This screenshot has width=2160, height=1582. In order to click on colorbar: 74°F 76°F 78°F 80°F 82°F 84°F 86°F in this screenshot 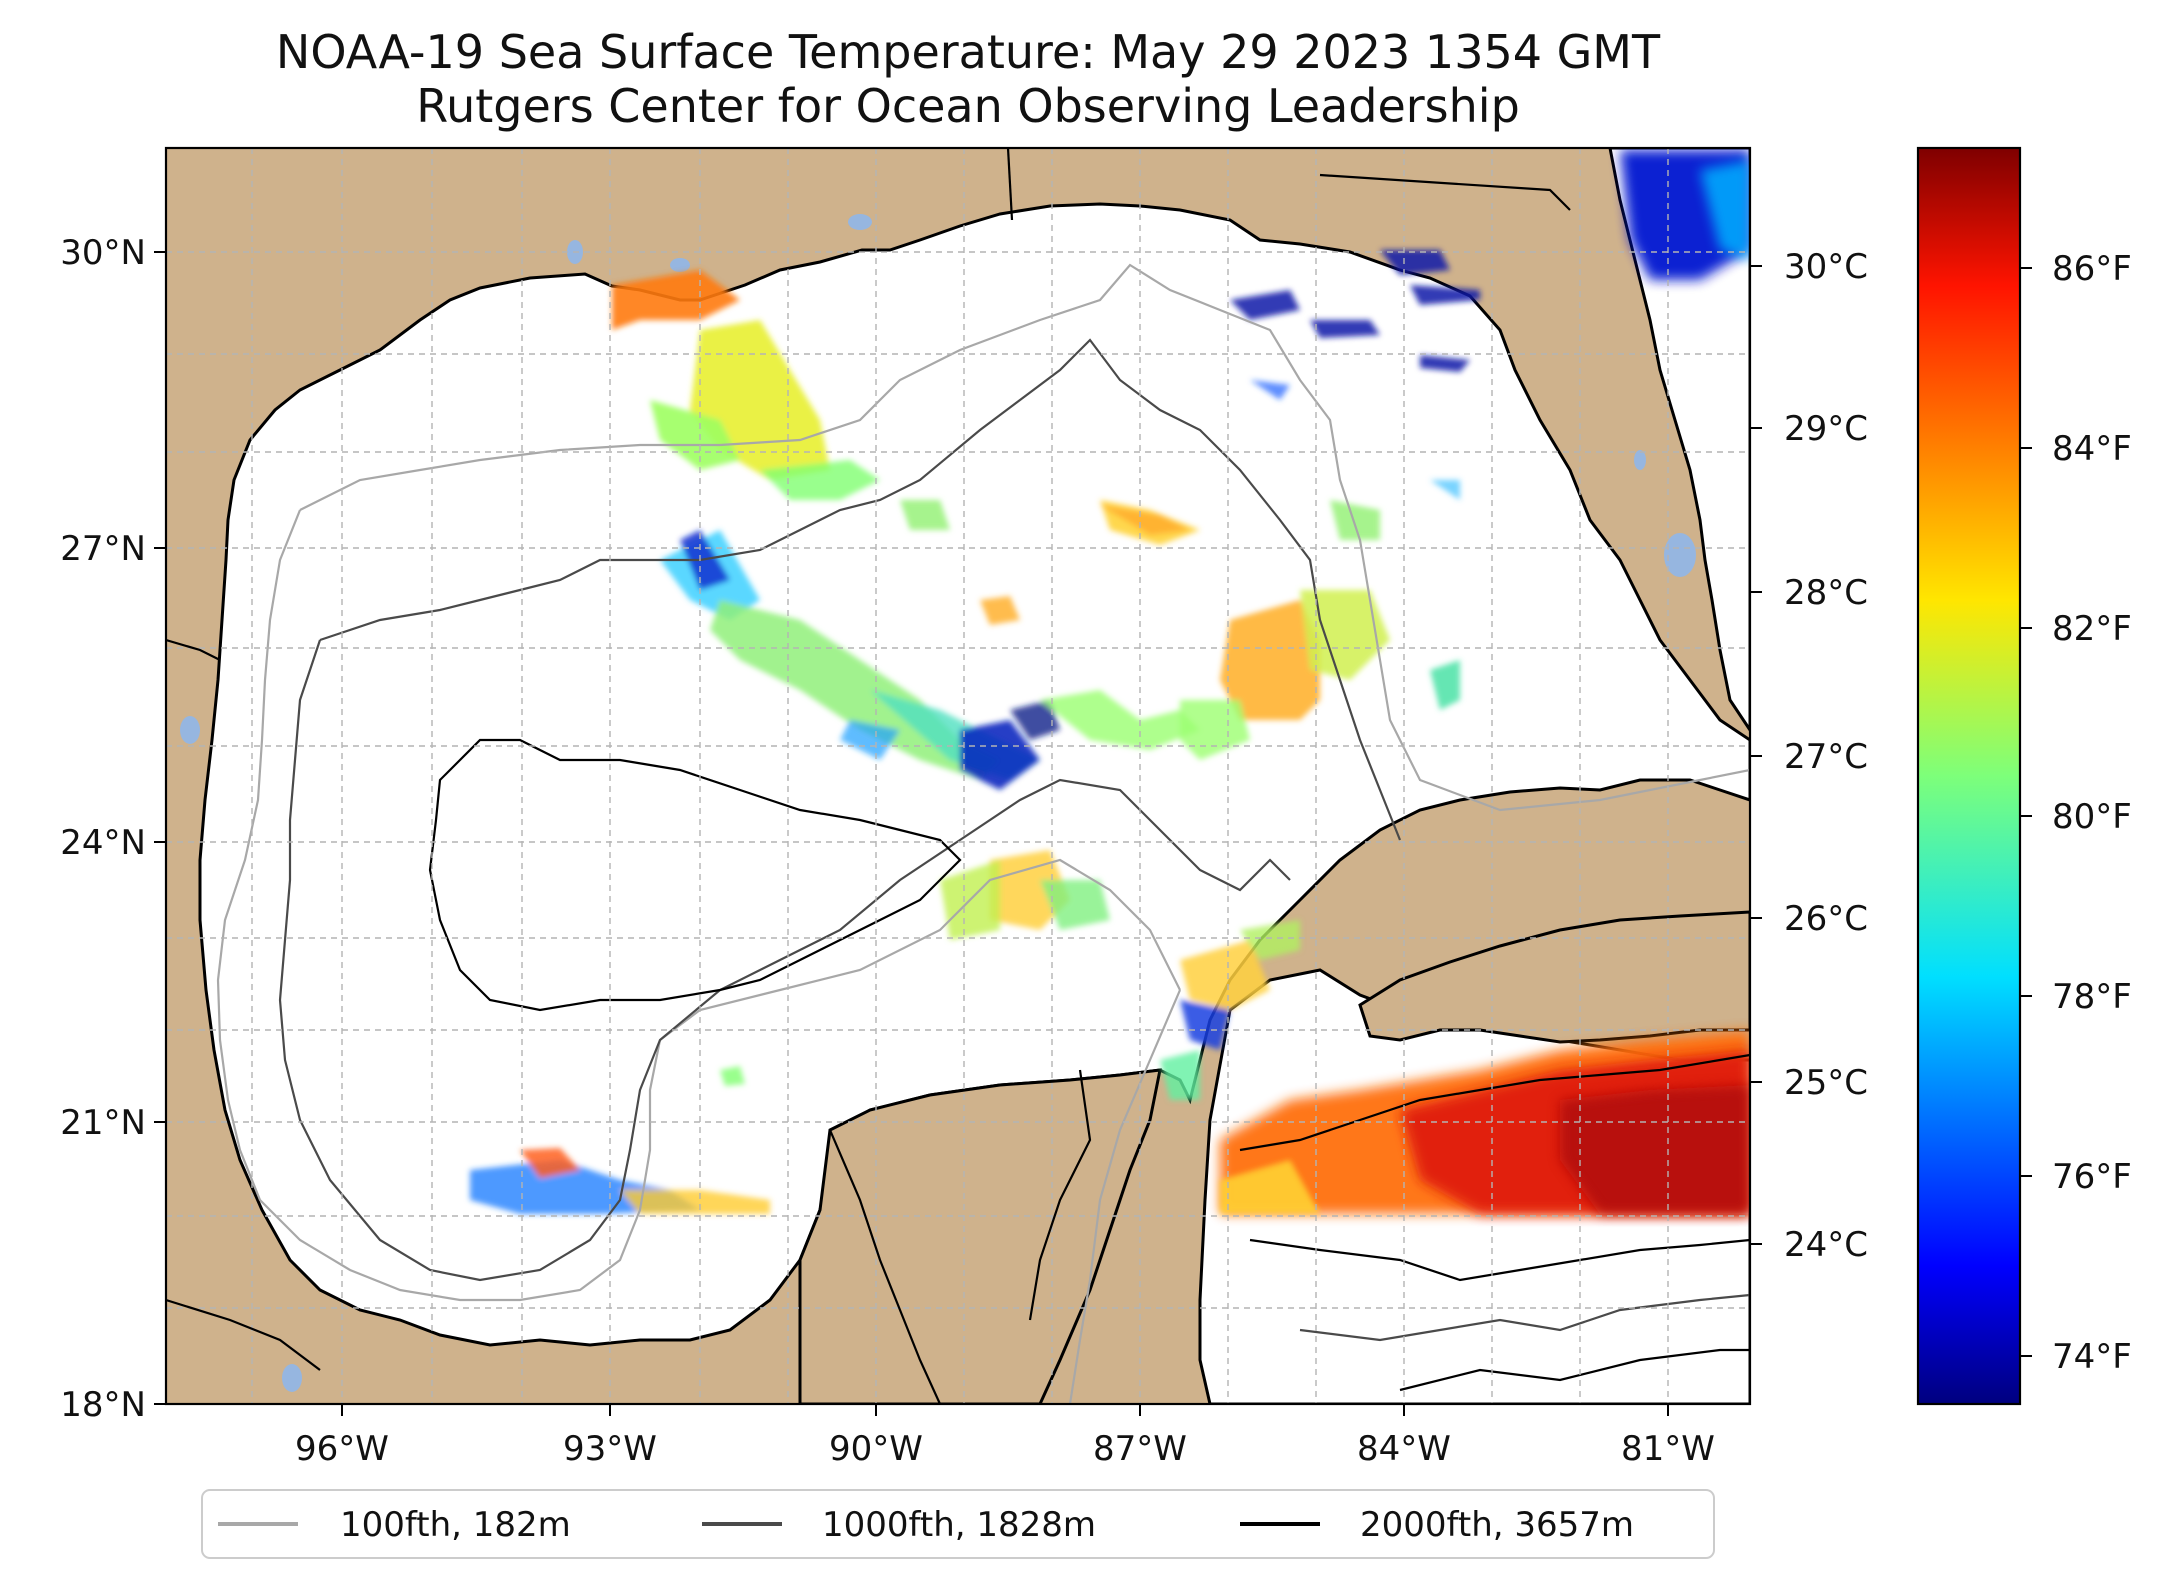, I will do `click(2024, 776)`.